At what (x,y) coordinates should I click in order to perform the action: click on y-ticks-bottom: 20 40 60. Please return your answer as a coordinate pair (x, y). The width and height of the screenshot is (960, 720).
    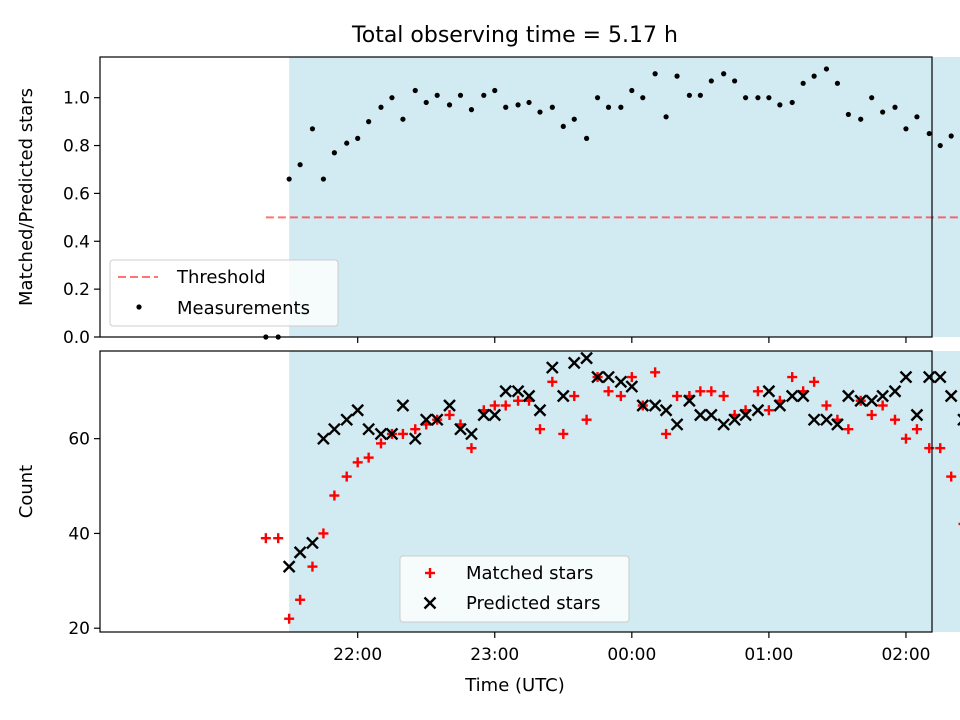
    Looking at the image, I should click on (84, 534).